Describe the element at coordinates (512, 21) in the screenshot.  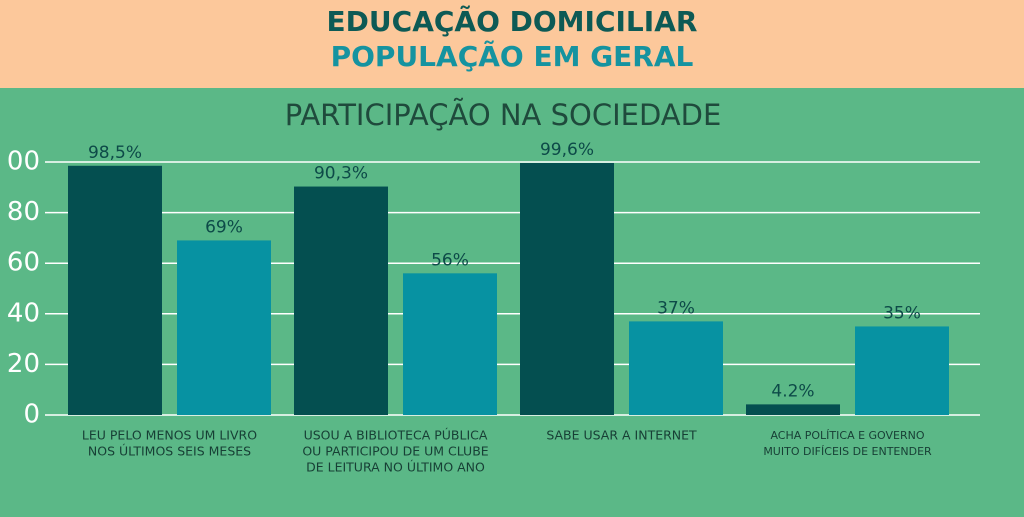
I see `chart-title: EDUCAÇÃO DOMICILIAR` at that location.